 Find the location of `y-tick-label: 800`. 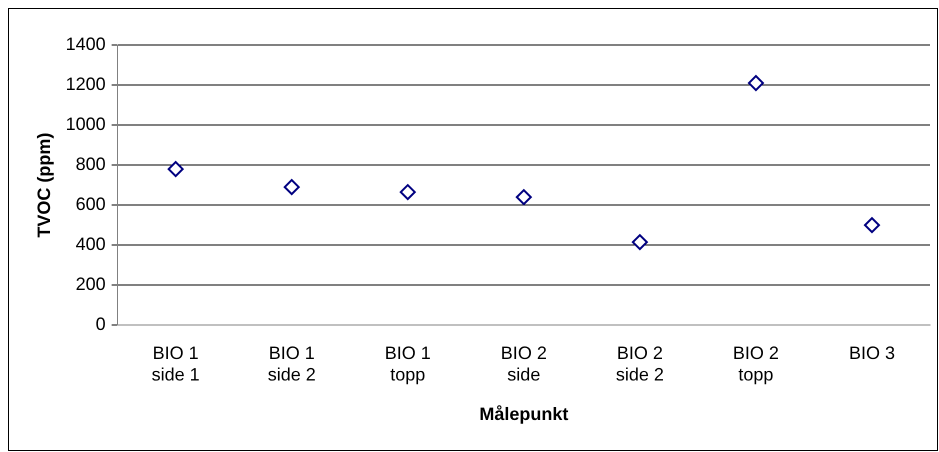

y-tick-label: 800 is located at coordinates (91, 164).